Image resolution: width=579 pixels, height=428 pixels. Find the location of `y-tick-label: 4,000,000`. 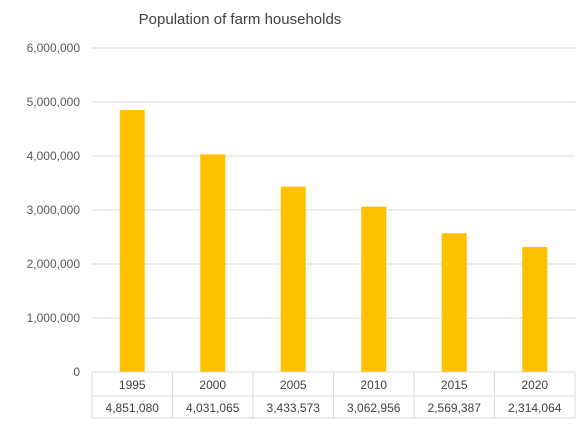

y-tick-label: 4,000,000 is located at coordinates (54, 156).